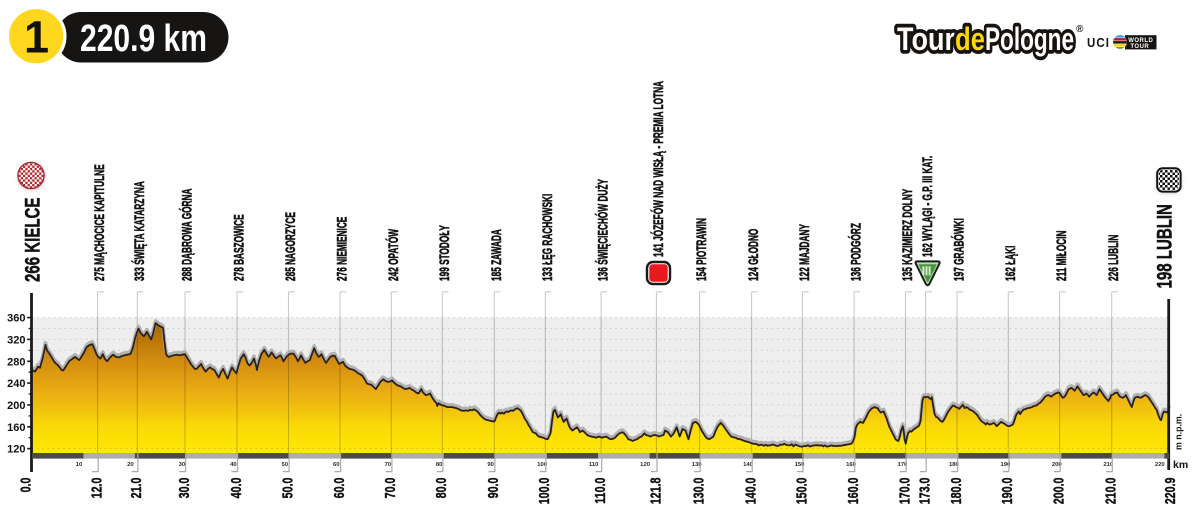  What do you see at coordinates (32, 240) in the screenshot?
I see `svg-text: 266 KIELCE` at bounding box center [32, 240].